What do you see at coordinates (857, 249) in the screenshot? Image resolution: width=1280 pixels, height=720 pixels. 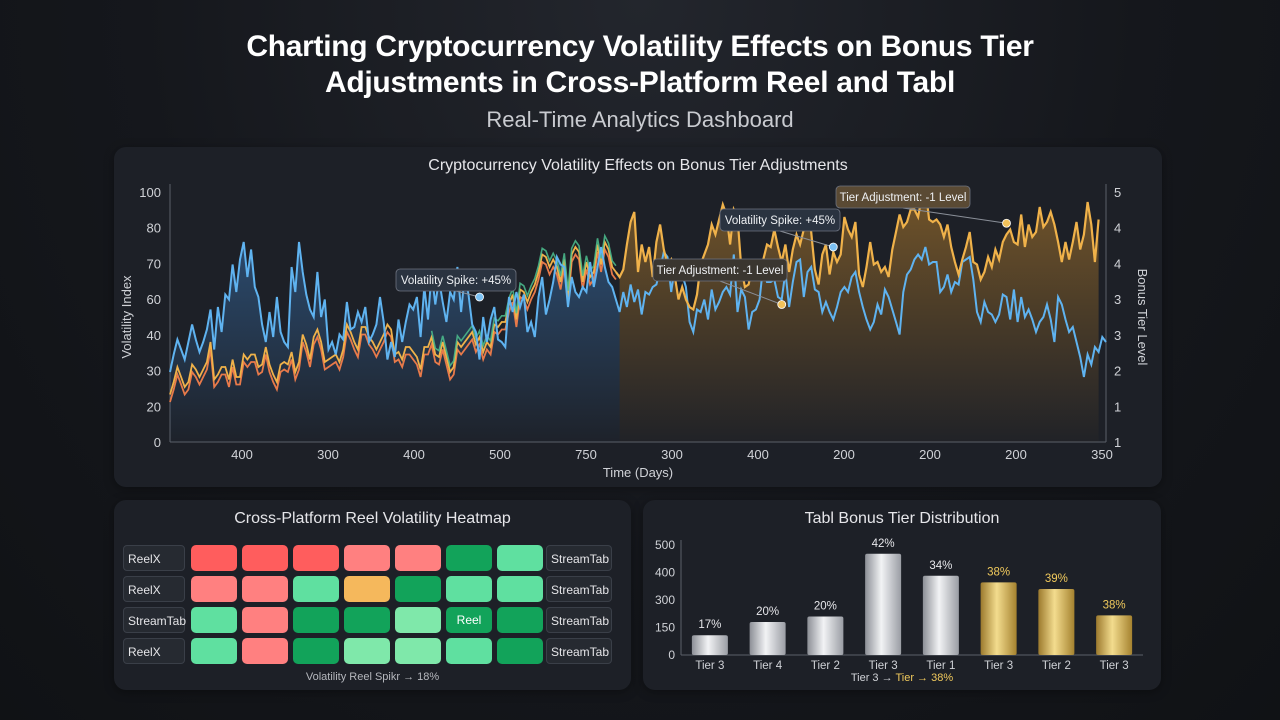 I see `tier-line` at bounding box center [857, 249].